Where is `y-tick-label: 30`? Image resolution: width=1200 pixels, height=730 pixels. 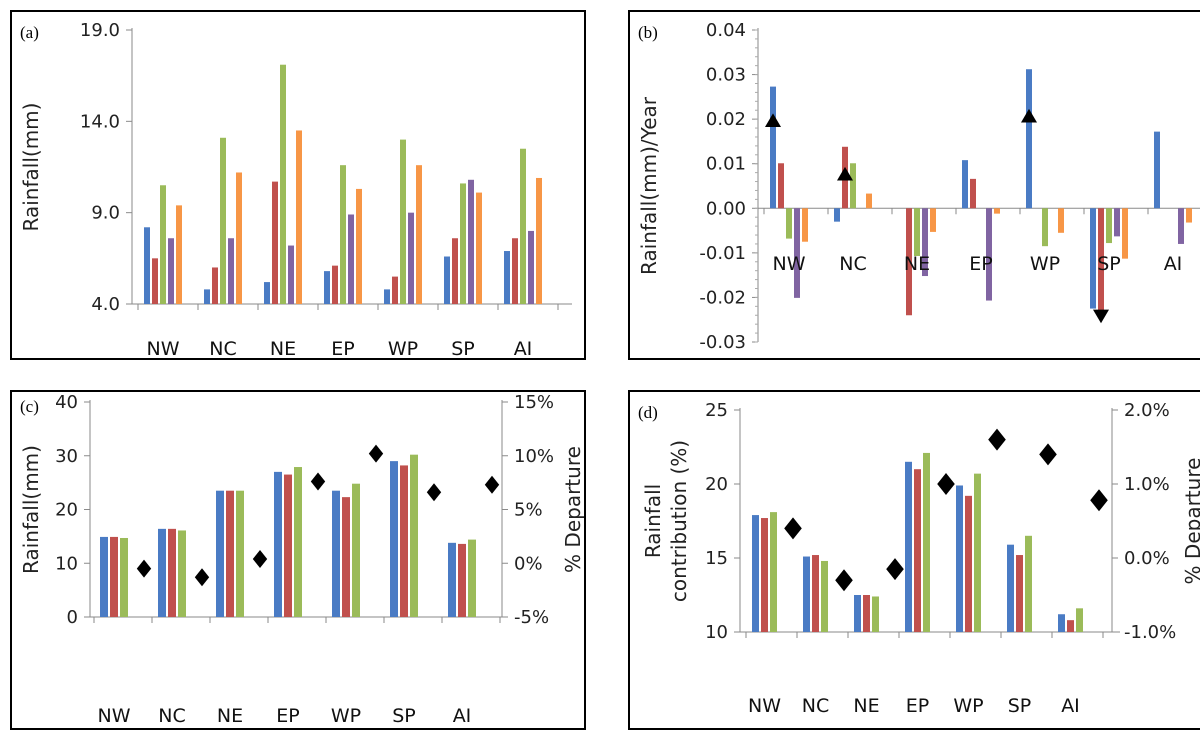
y-tick-label: 30 is located at coordinates (66, 456).